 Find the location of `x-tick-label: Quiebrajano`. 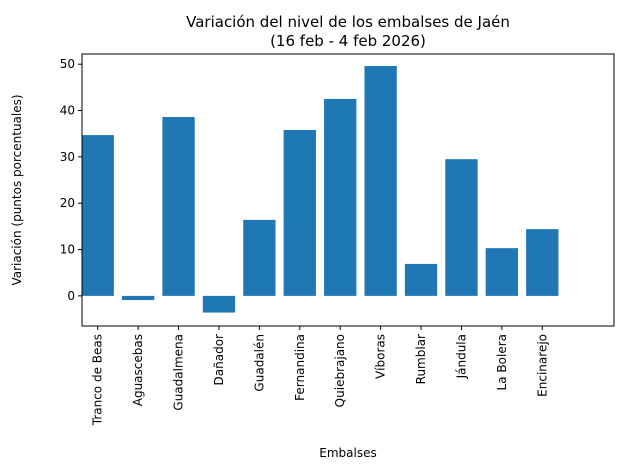

x-tick-label: Quiebrajano is located at coordinates (340, 370).